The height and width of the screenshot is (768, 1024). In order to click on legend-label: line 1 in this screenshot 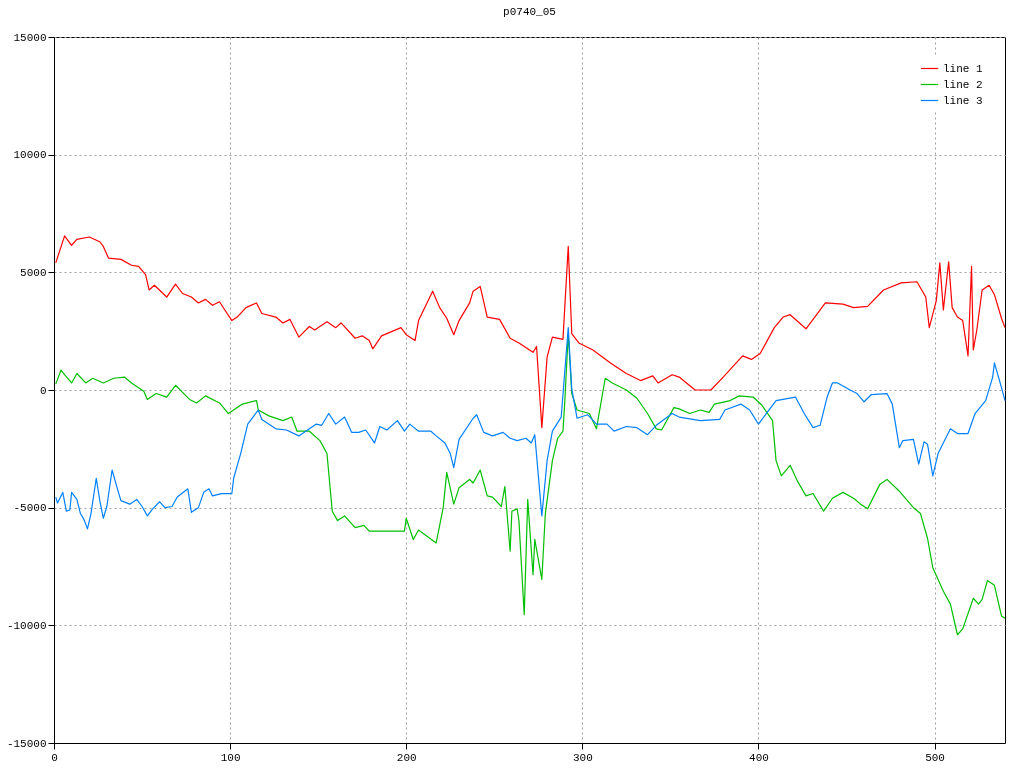, I will do `click(963, 68)`.